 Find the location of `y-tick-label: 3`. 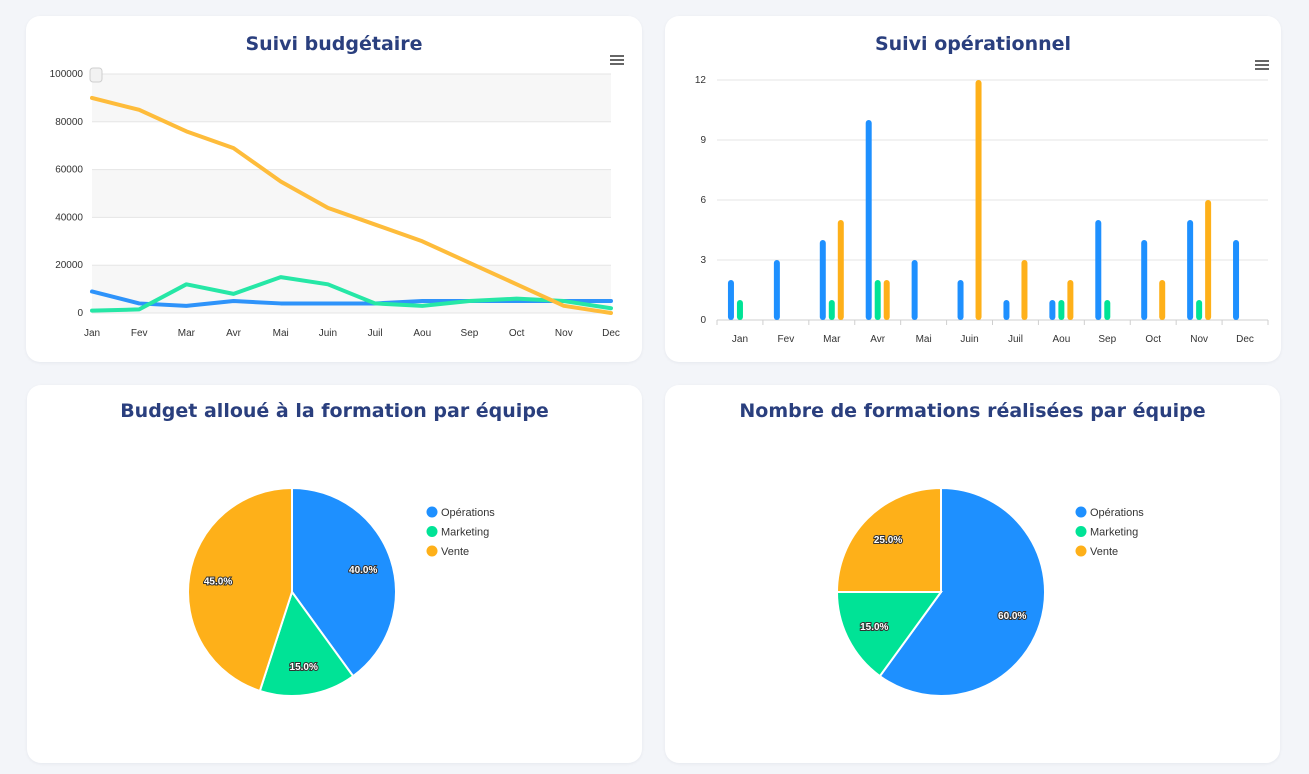

y-tick-label: 3 is located at coordinates (703, 260).